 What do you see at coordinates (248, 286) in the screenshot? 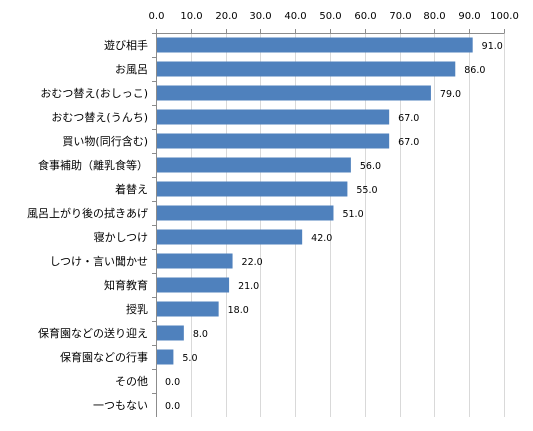
I see `data-label: 21.0` at bounding box center [248, 286].